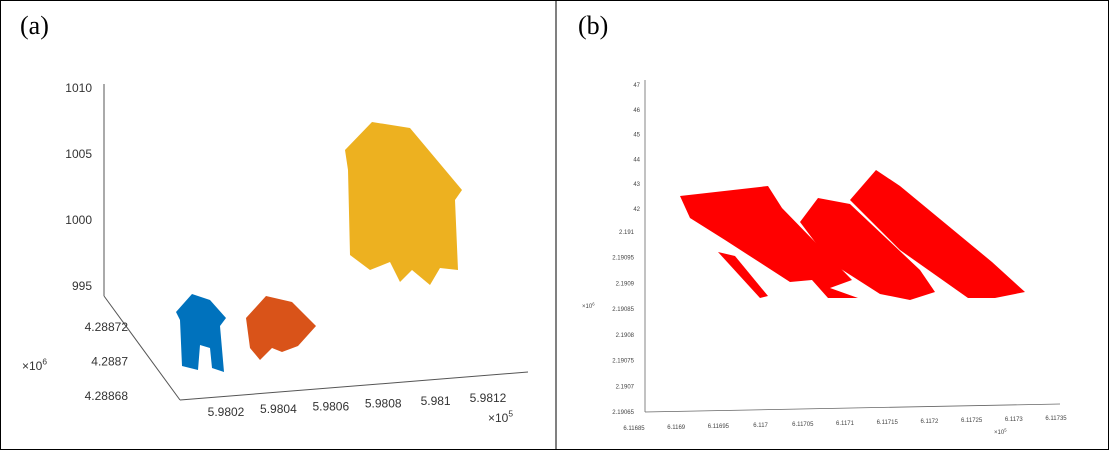 The width and height of the screenshot is (1109, 450). I want to click on x-tick-label: 5.9812, so click(488, 398).